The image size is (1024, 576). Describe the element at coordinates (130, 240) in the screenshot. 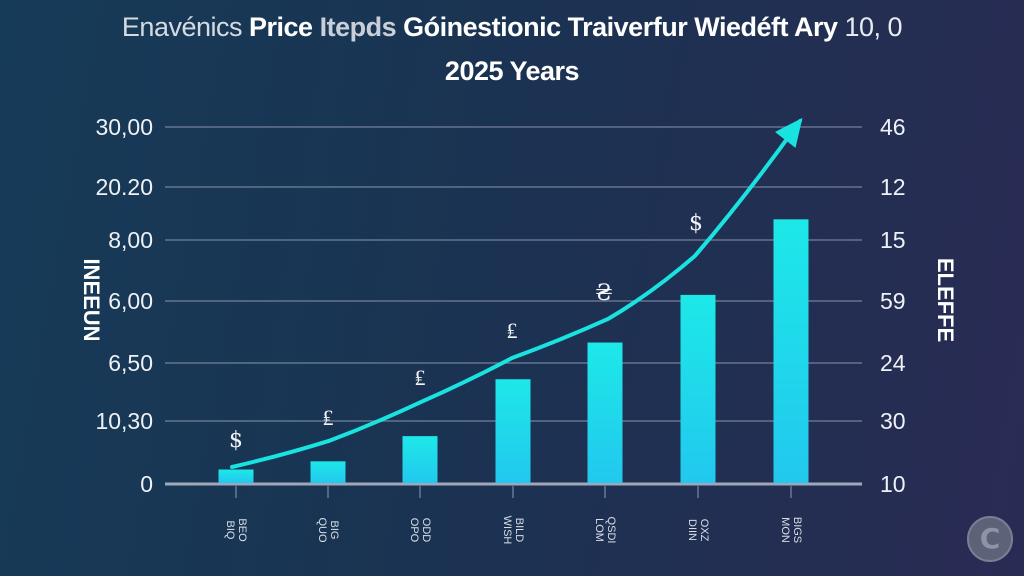

I see `y-tick-label-left: 8,00` at that location.